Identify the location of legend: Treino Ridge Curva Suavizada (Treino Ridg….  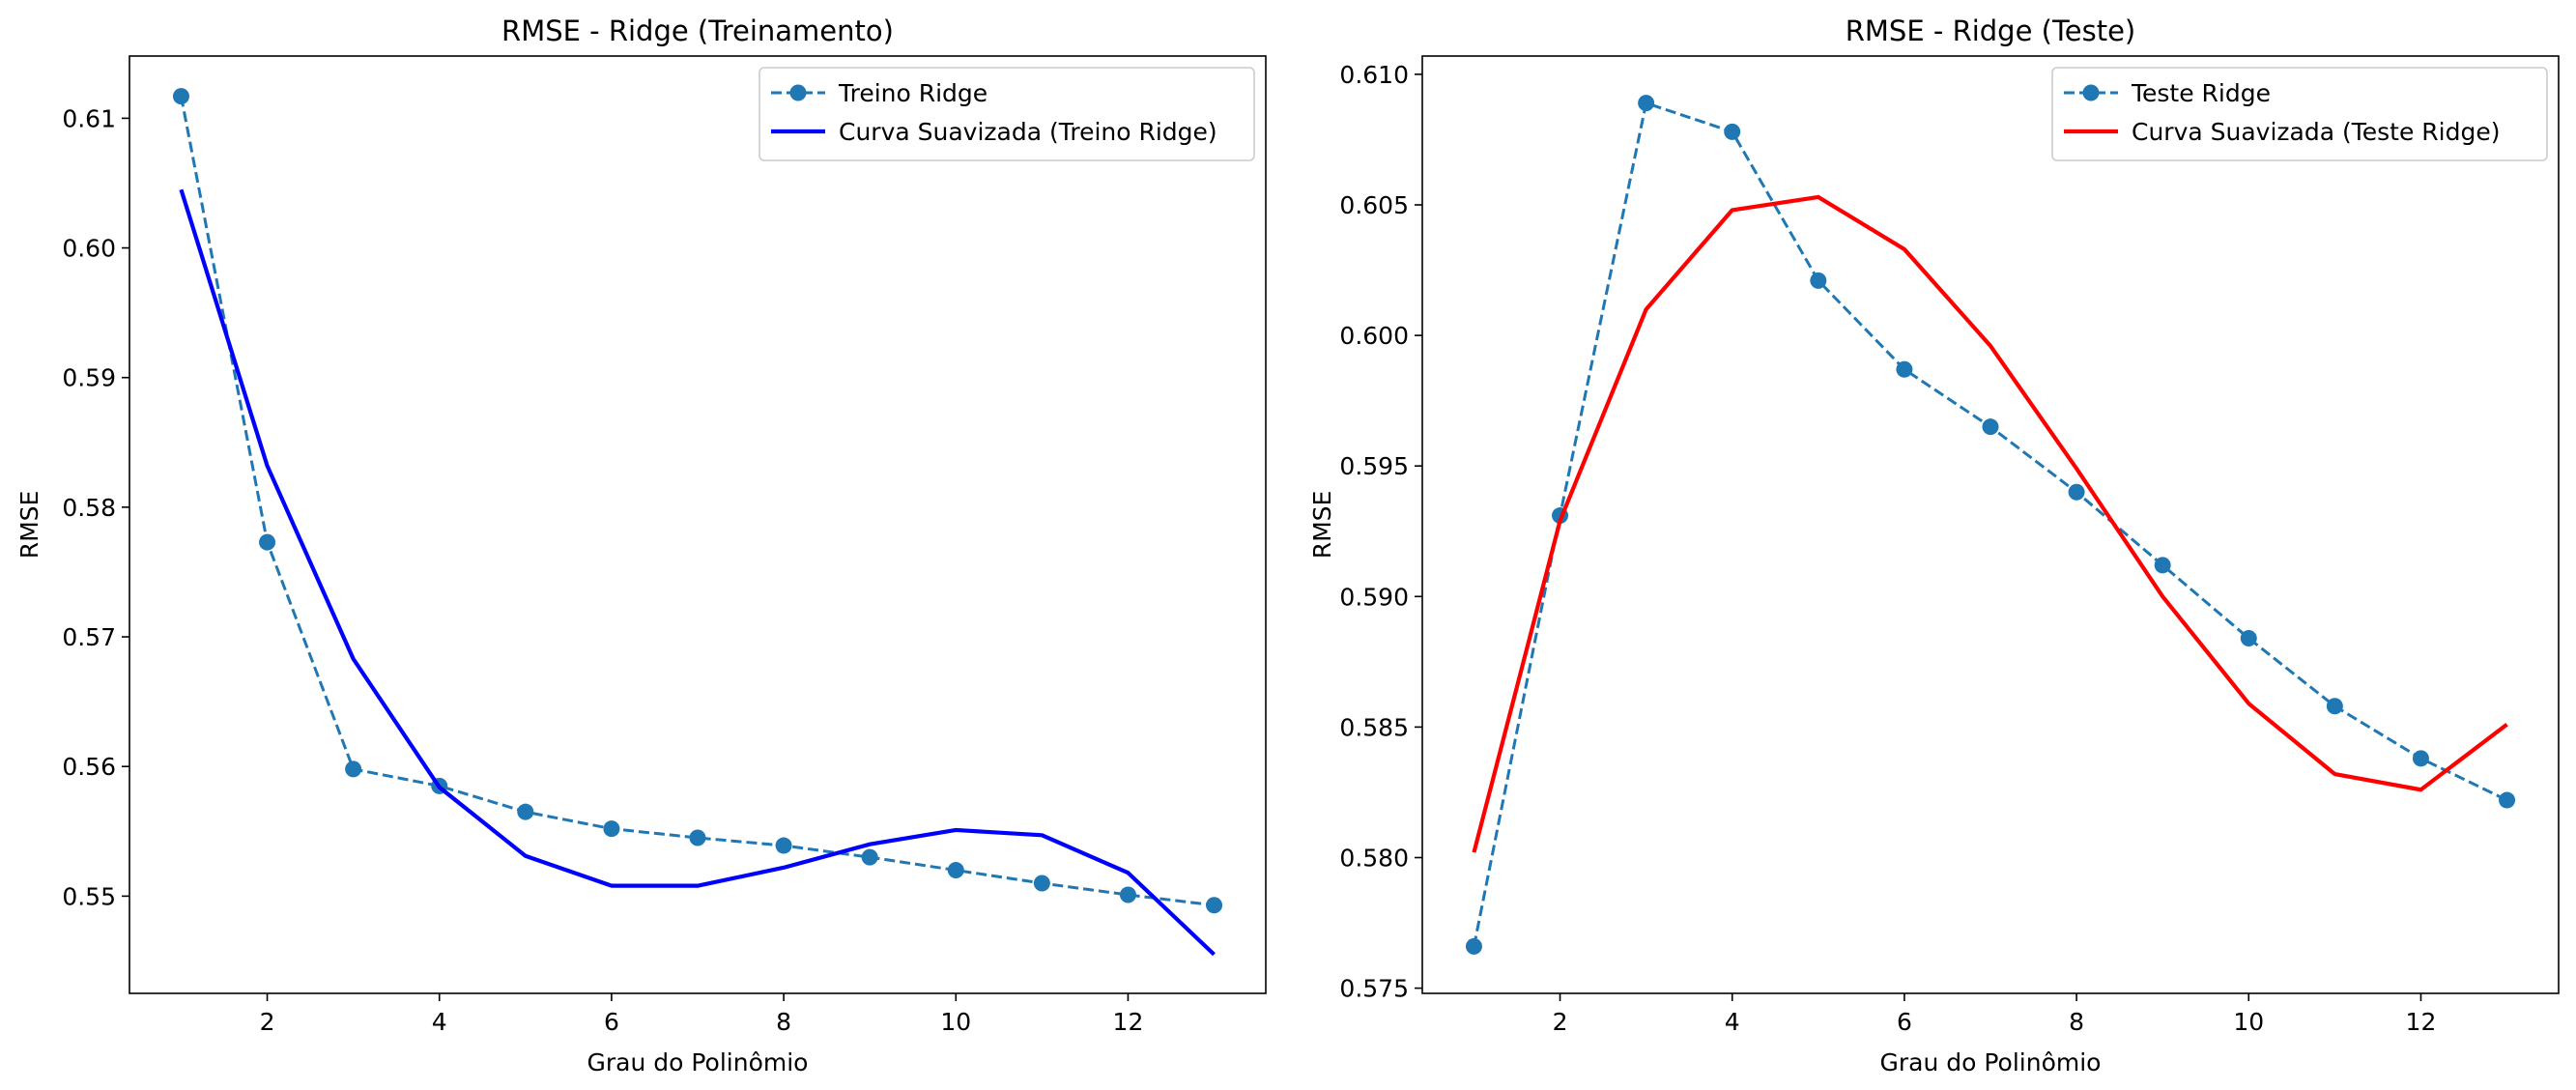
(1007, 114).